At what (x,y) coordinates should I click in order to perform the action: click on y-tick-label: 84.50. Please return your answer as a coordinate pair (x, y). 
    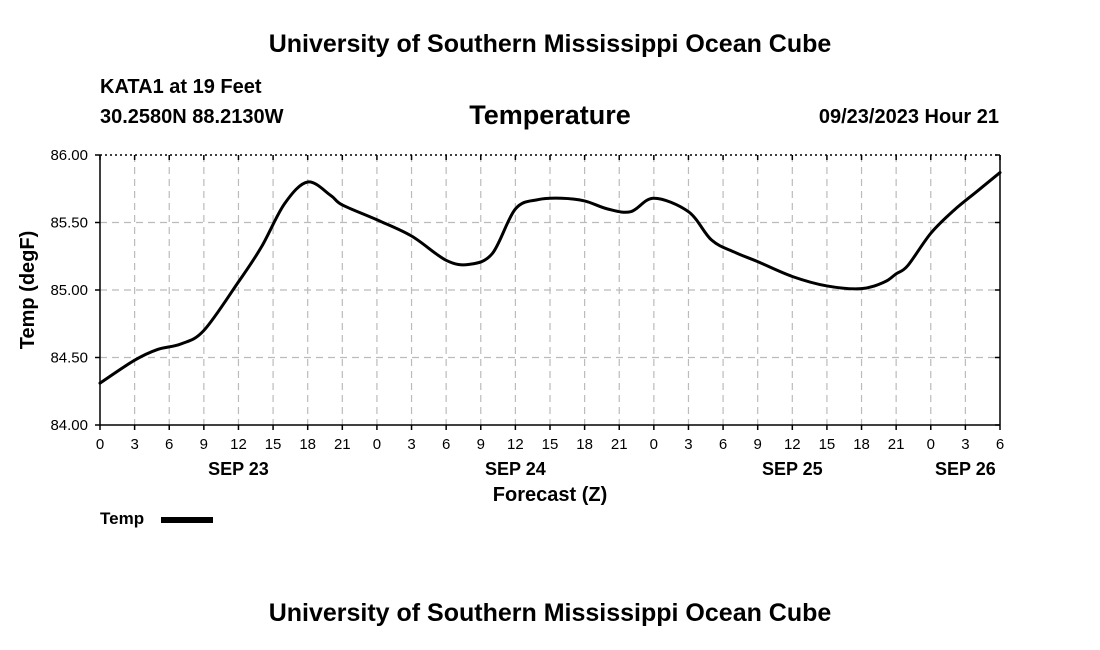
    Looking at the image, I should click on (69, 358).